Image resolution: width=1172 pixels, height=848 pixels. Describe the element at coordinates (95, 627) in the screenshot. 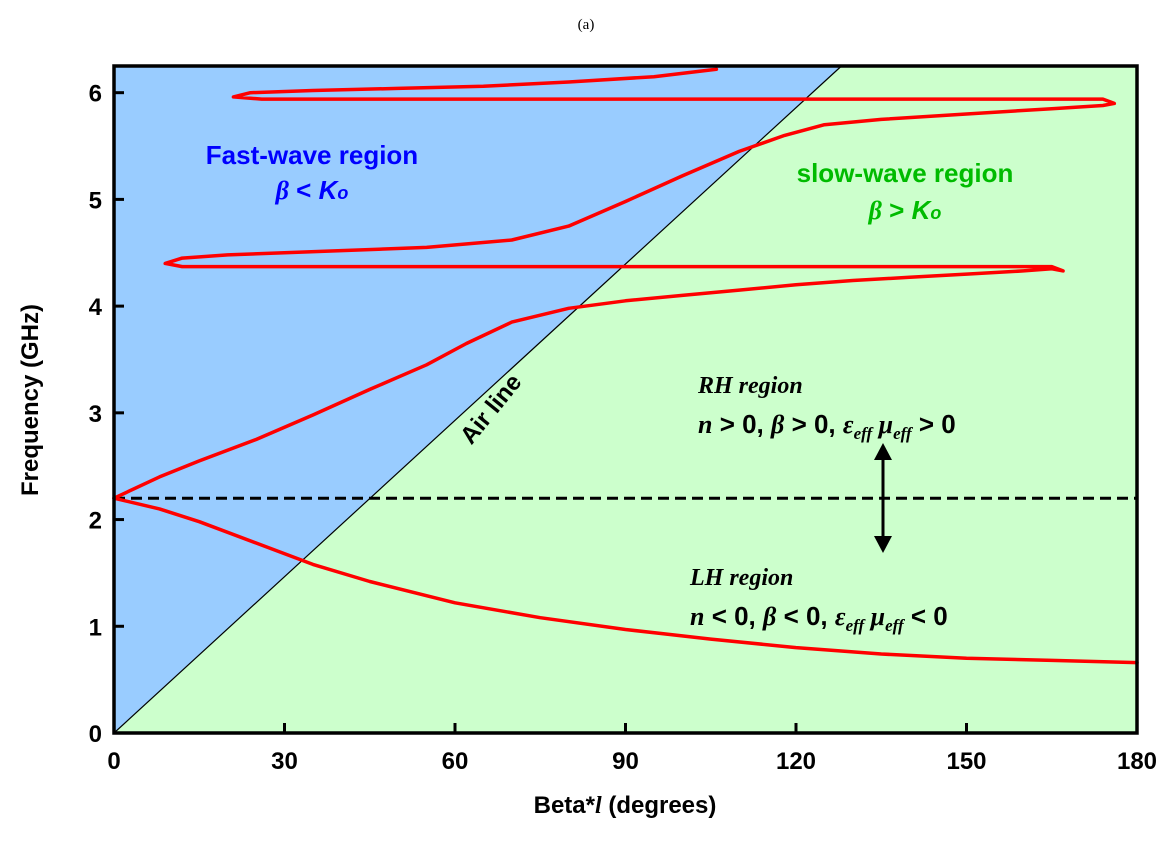

I see `y-tick-label: 1` at that location.